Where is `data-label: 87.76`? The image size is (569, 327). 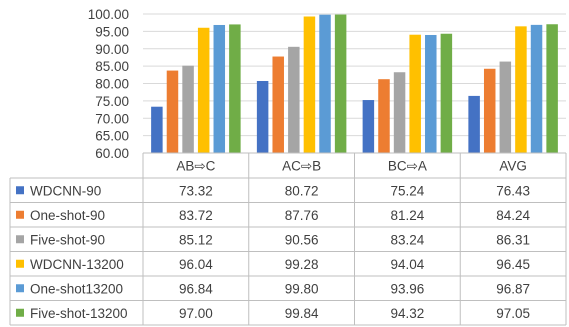
data-label: 87.76 is located at coordinates (302, 215).